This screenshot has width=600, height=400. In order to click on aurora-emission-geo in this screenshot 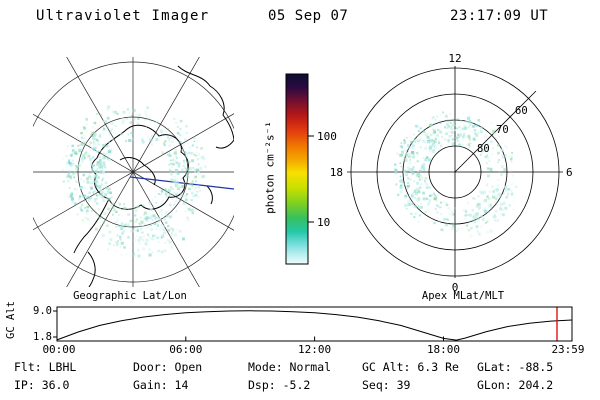, I will do `click(134, 181)`.